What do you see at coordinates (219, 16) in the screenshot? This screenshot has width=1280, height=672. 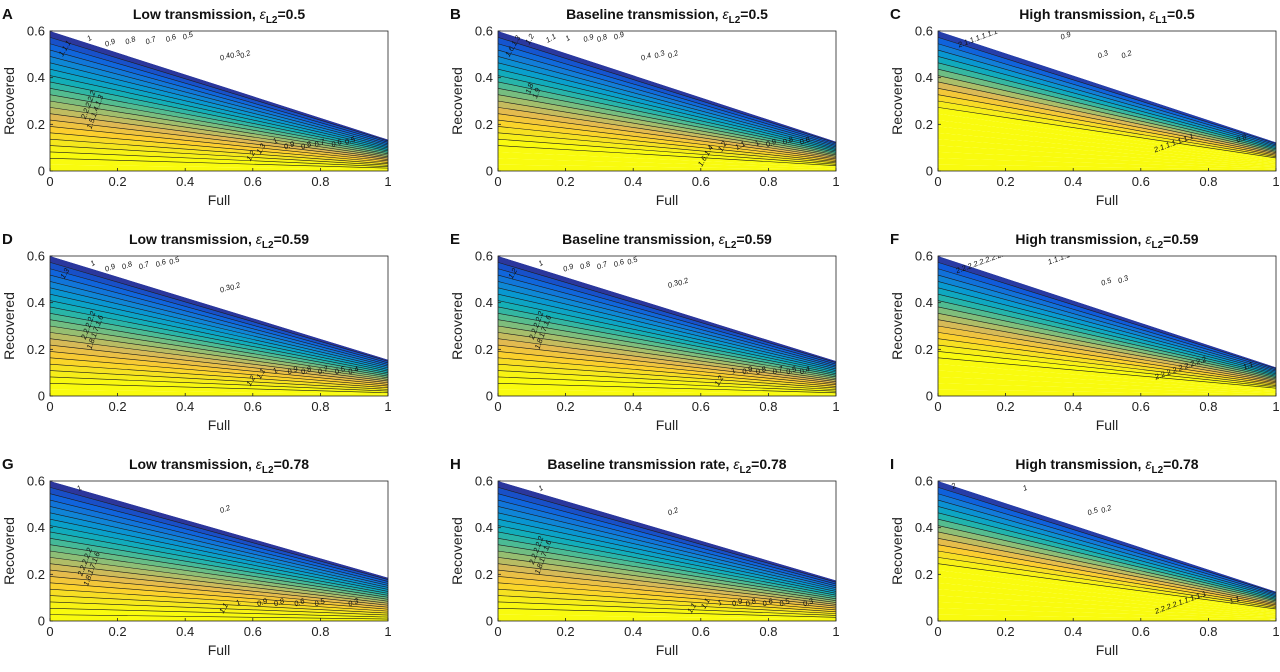 I see `panel-title: Low transmission, εL2=0.5` at bounding box center [219, 16].